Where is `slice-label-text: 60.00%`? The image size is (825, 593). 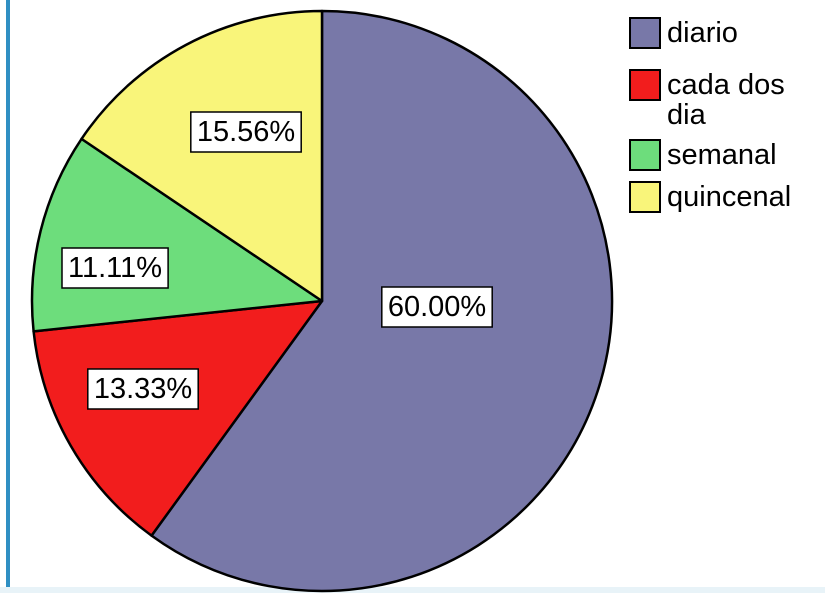
slice-label-text: 60.00% is located at coordinates (437, 307).